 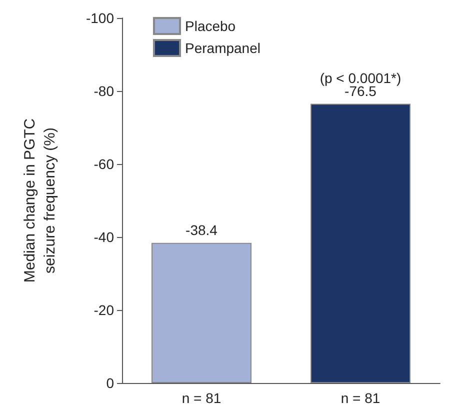 I want to click on y-axis-title: Median change in PGTC seizure frequency (%), so click(x=40, y=200).